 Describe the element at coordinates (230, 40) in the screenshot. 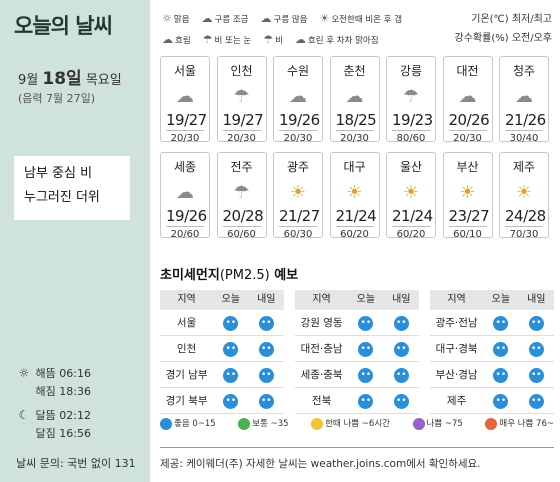

I see `legend-item: ☂ 비 또는 눈` at that location.